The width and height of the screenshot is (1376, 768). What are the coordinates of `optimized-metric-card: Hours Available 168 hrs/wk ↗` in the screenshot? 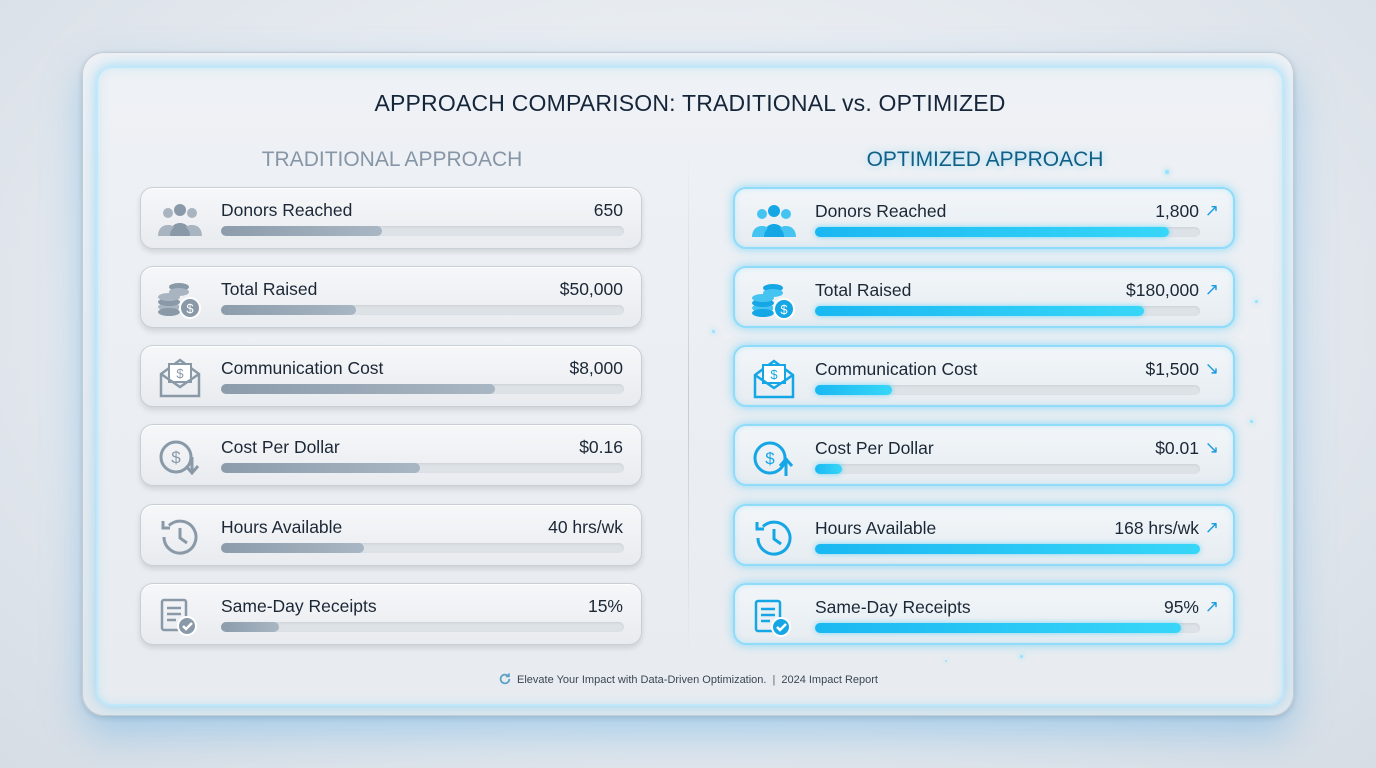 It's located at (984, 535).